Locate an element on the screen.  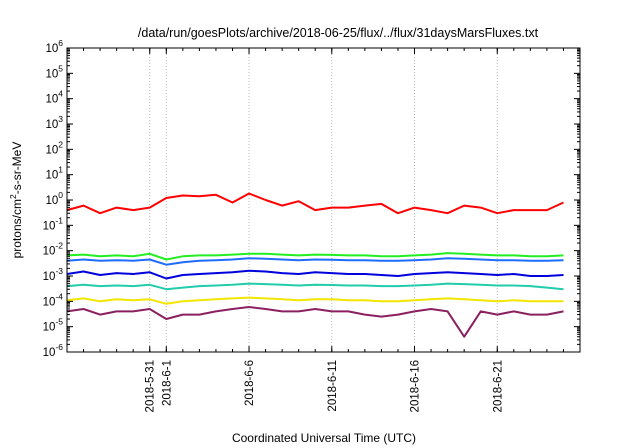
x-tick-label: 2018-6-1 is located at coordinates (167, 383).